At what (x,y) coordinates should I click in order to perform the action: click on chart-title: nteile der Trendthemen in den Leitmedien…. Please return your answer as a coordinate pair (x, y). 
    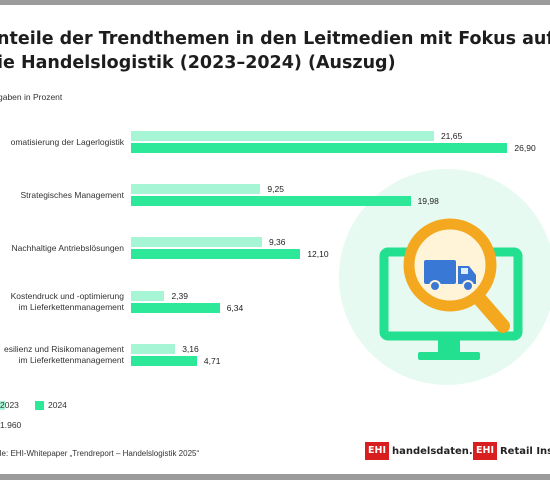
    Looking at the image, I should click on (275, 51).